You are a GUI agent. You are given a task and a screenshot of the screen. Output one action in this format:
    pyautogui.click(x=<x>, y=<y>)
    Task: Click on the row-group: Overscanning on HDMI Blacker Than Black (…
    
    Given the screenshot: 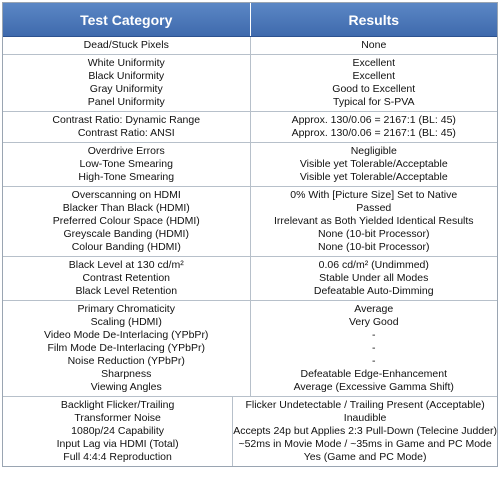 What is the action you would take?
    pyautogui.click(x=250, y=221)
    